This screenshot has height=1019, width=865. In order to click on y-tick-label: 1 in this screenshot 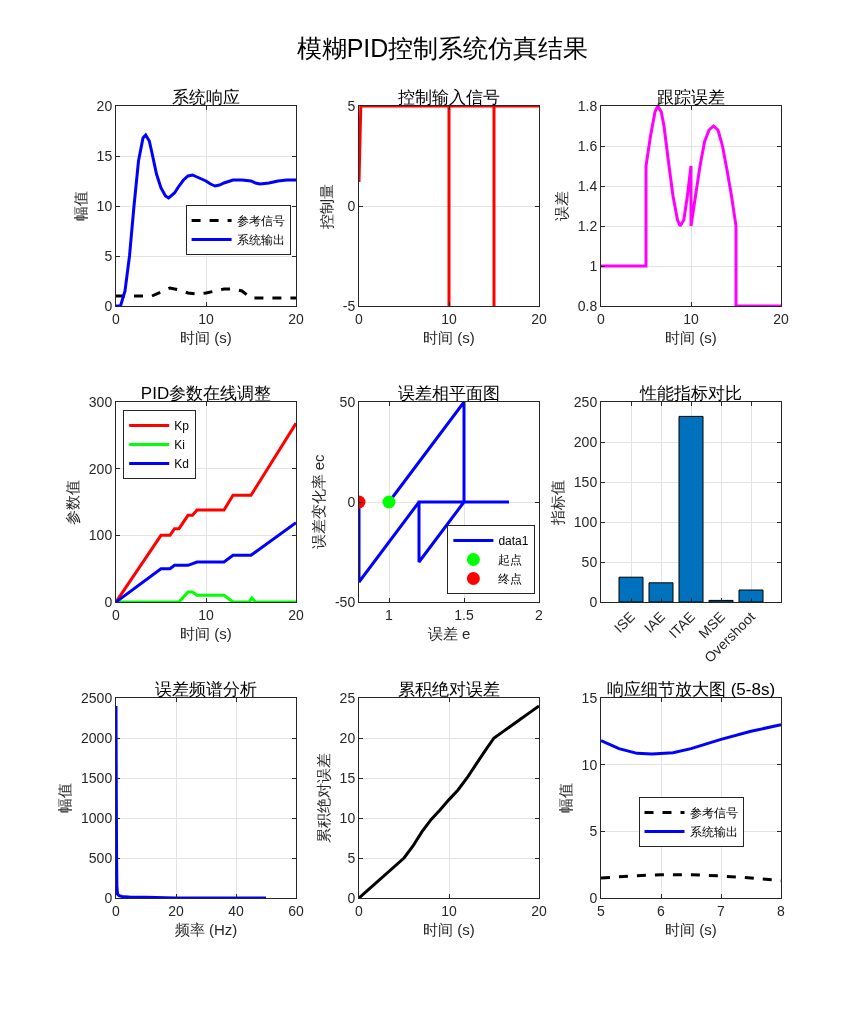, I will do `click(593, 265)`.